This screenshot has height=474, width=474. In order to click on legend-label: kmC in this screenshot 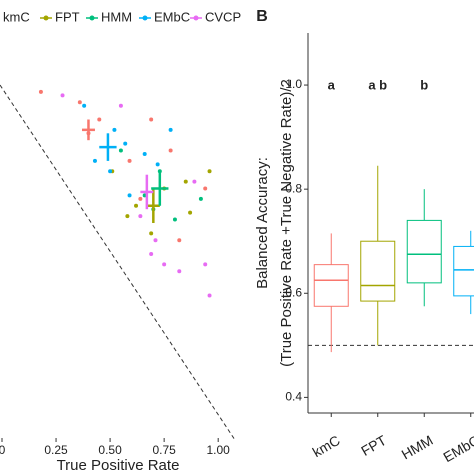, I will do `click(16, 16)`.